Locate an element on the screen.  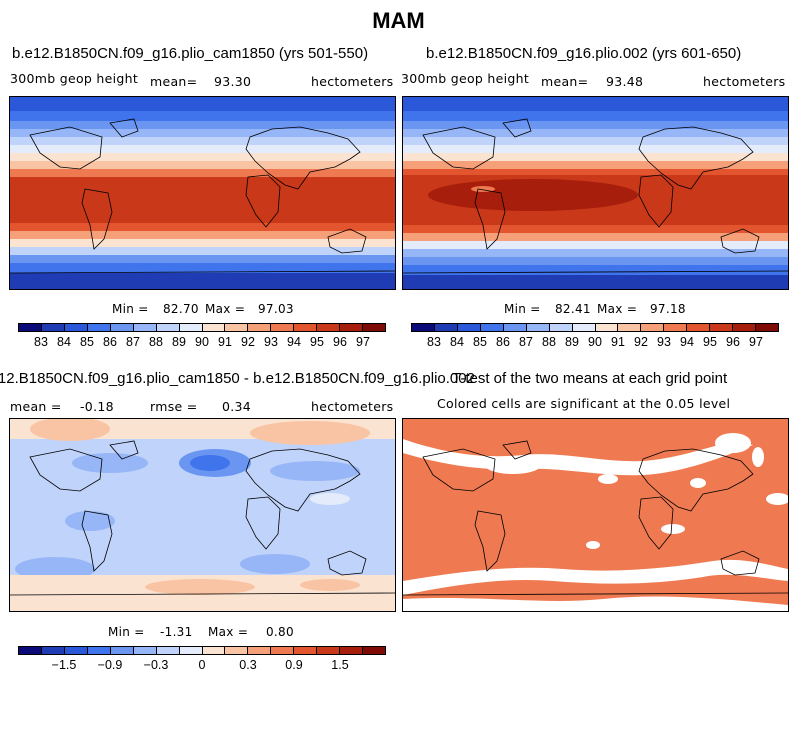
panel-3-min-label: Min = is located at coordinates (126, 632).